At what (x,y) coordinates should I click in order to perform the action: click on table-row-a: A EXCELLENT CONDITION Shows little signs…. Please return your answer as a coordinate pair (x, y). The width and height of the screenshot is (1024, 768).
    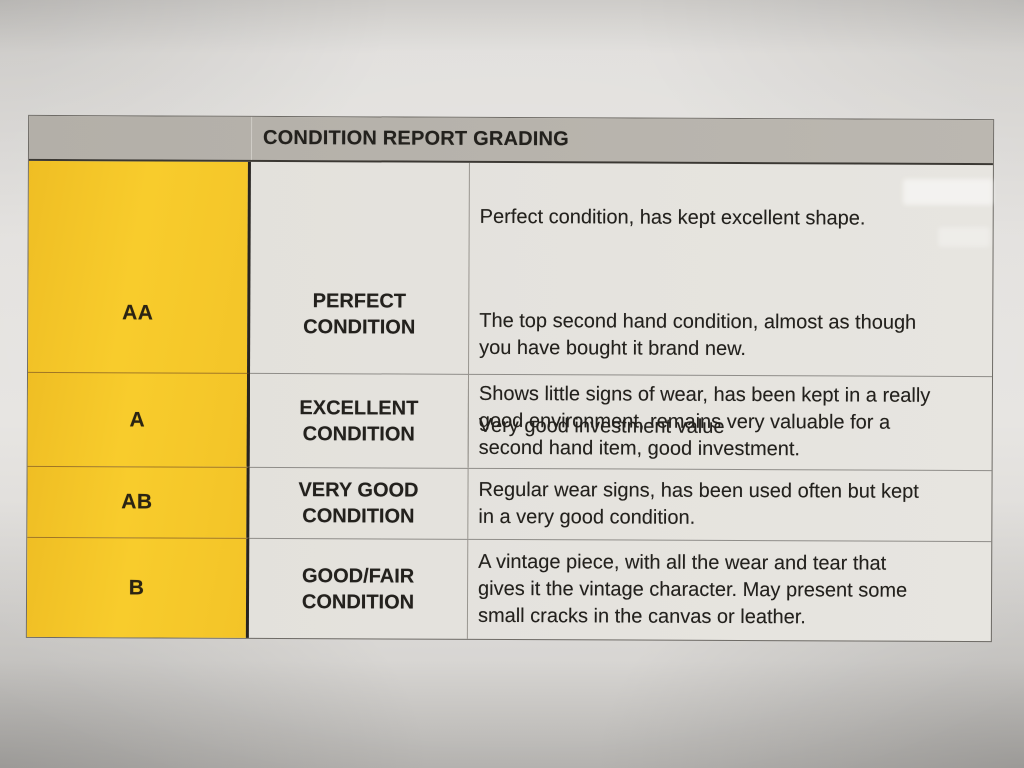
    Looking at the image, I should click on (510, 421).